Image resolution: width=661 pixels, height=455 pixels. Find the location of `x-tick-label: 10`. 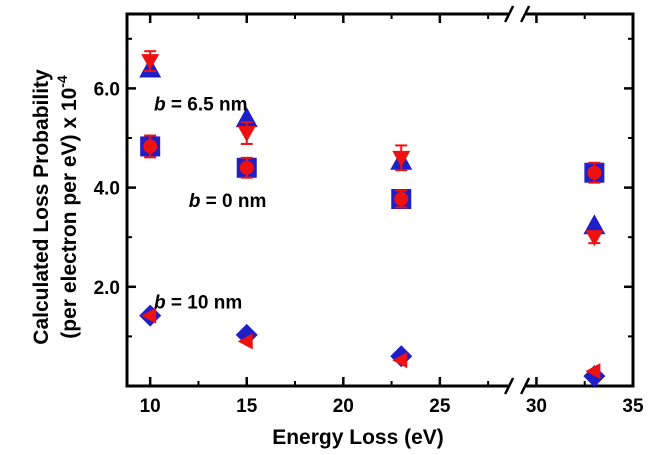

x-tick-label: 10 is located at coordinates (150, 406).